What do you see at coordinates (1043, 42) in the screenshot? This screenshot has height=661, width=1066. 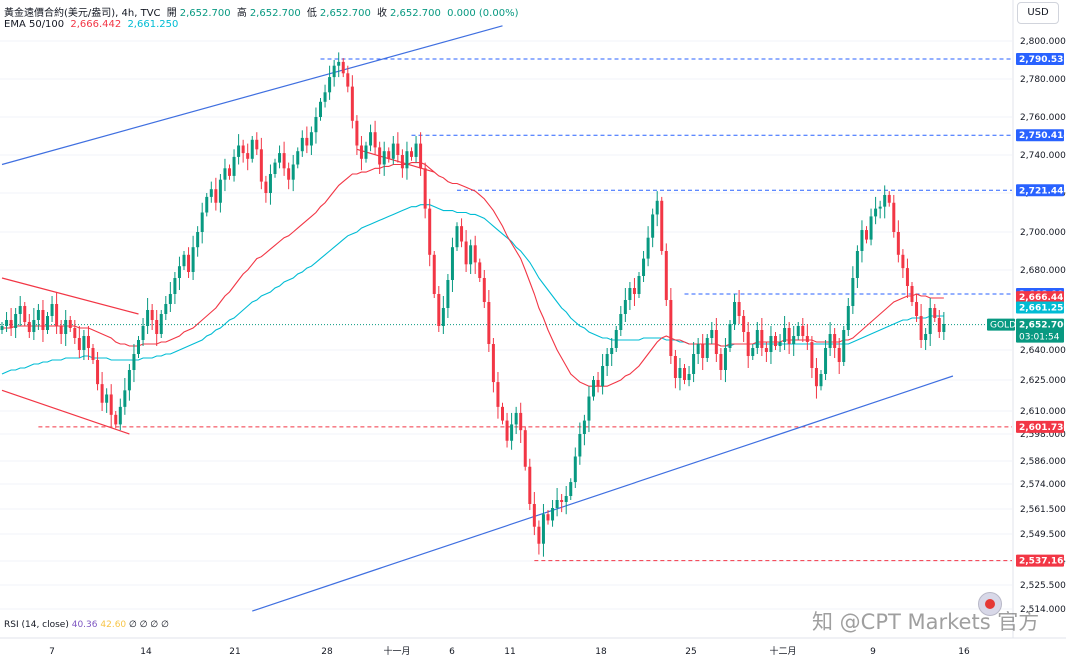 I see `y-tick-label: 2,800.000` at bounding box center [1043, 42].